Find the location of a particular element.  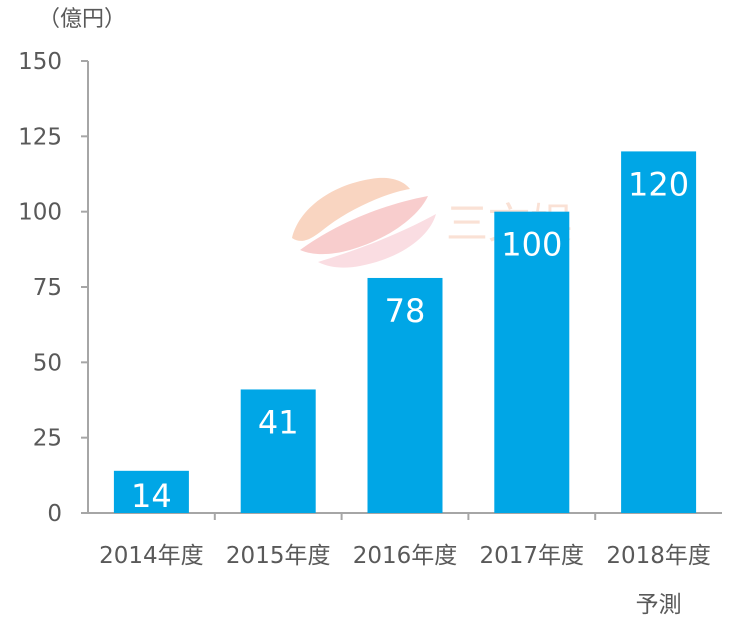

y-tick-label: 50 is located at coordinates (47, 363).